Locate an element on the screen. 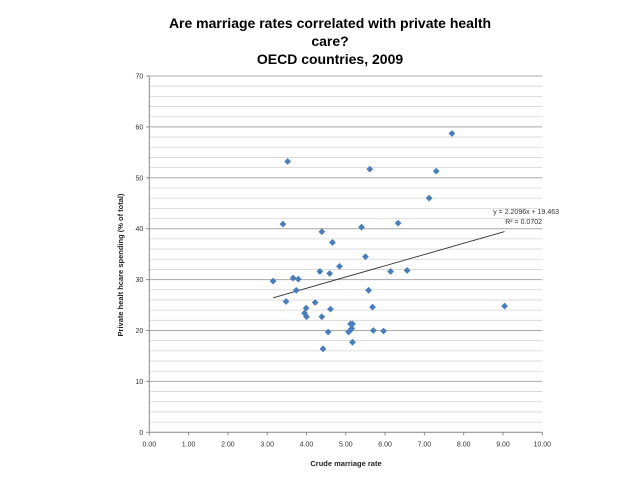 This screenshot has width=640, height=480. y-tick-label: 0 is located at coordinates (141, 433).